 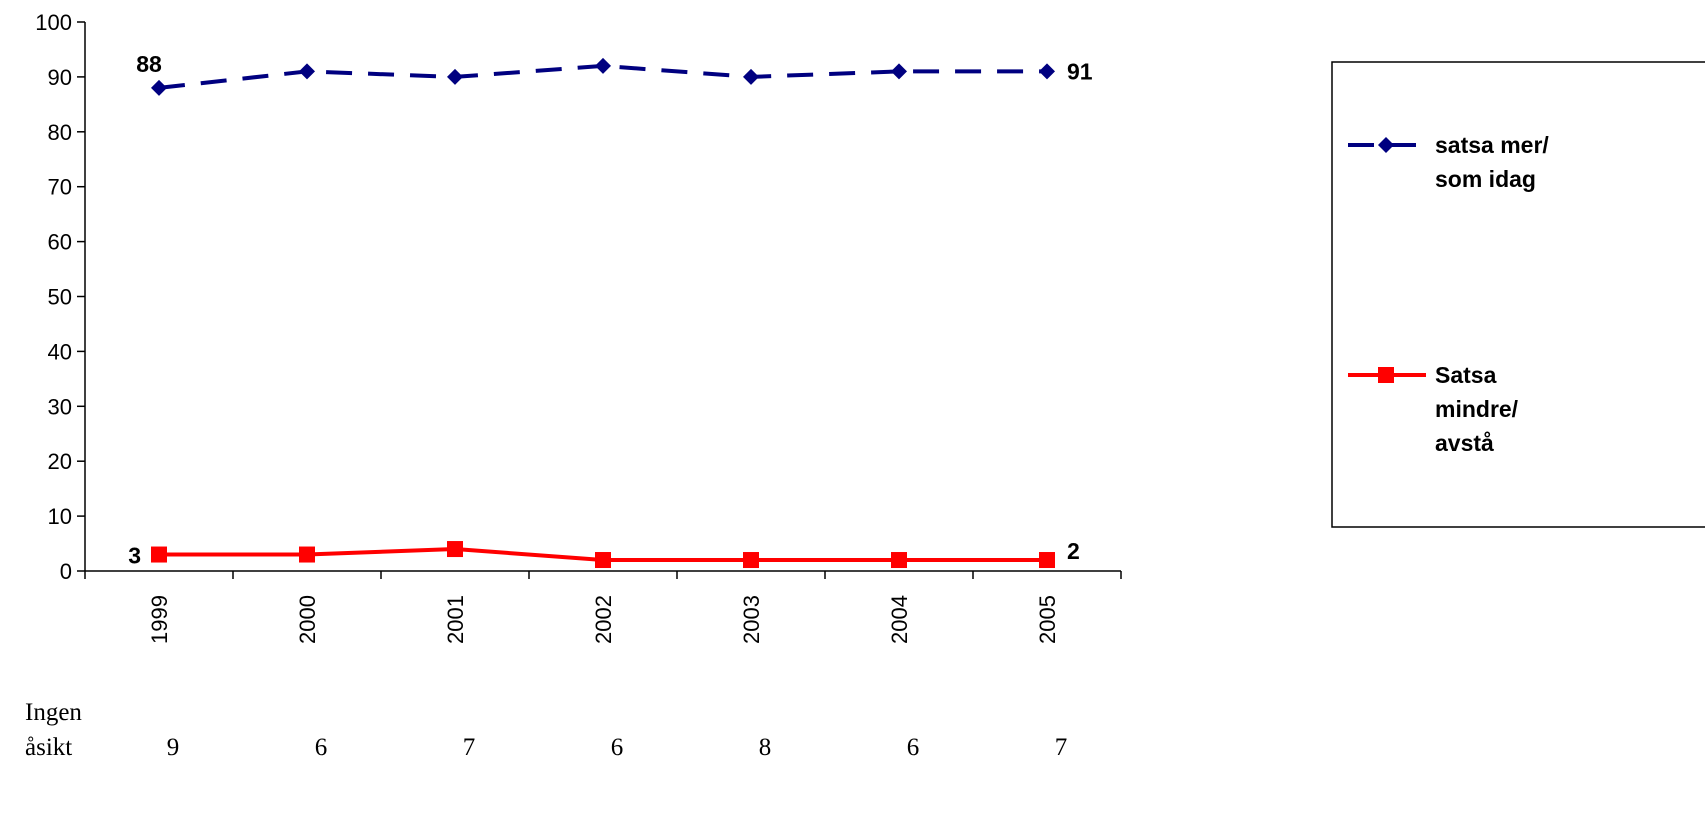 I want to click on footer-label: åsikt, so click(x=48, y=747).